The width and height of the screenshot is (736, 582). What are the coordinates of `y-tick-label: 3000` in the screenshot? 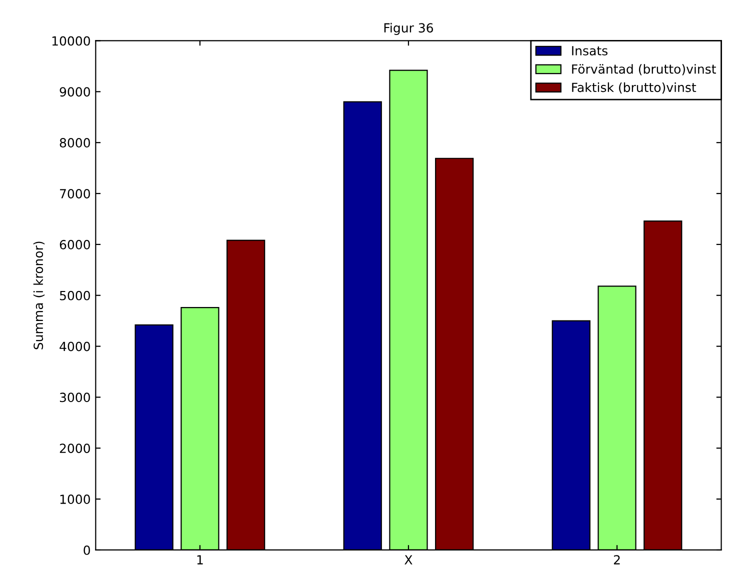 It's located at (75, 397).